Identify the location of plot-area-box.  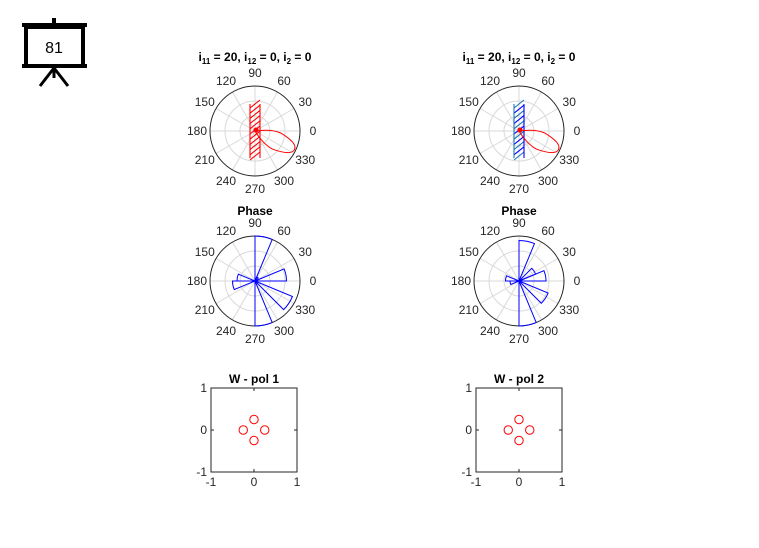
(519, 430).